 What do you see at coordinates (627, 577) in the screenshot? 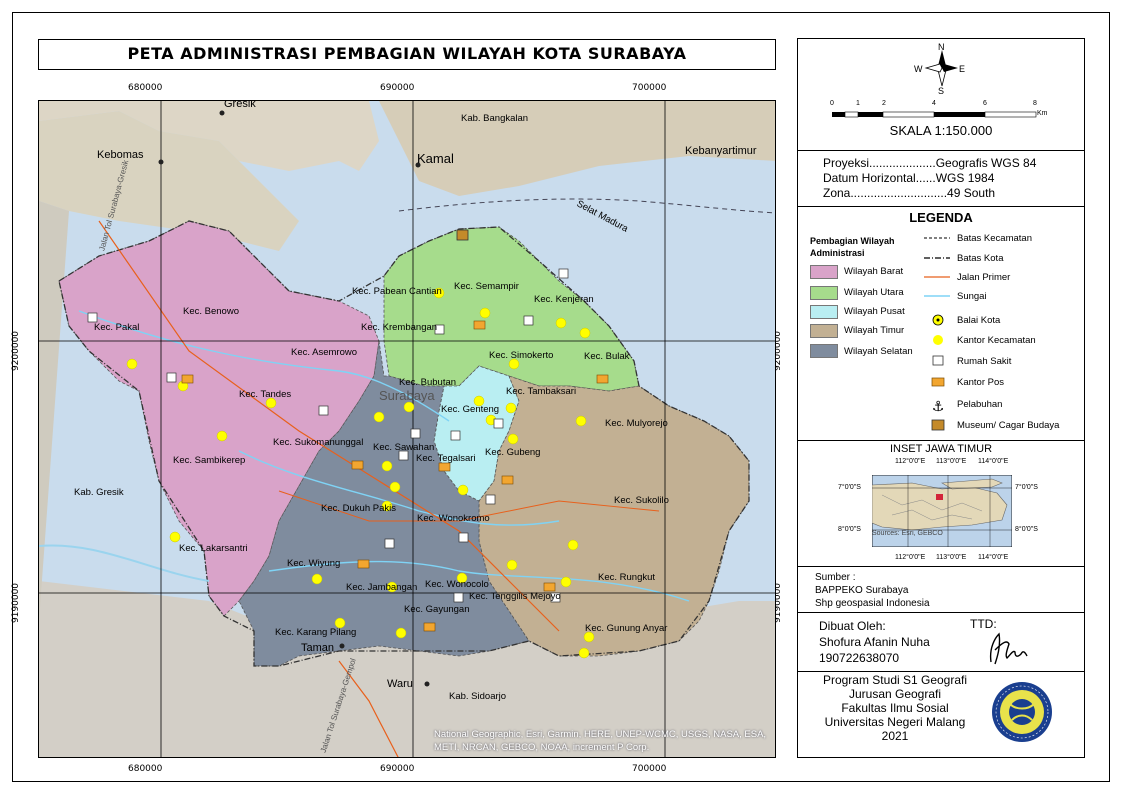
I see `kec-rungkut: Kec. Rungkut` at bounding box center [627, 577].